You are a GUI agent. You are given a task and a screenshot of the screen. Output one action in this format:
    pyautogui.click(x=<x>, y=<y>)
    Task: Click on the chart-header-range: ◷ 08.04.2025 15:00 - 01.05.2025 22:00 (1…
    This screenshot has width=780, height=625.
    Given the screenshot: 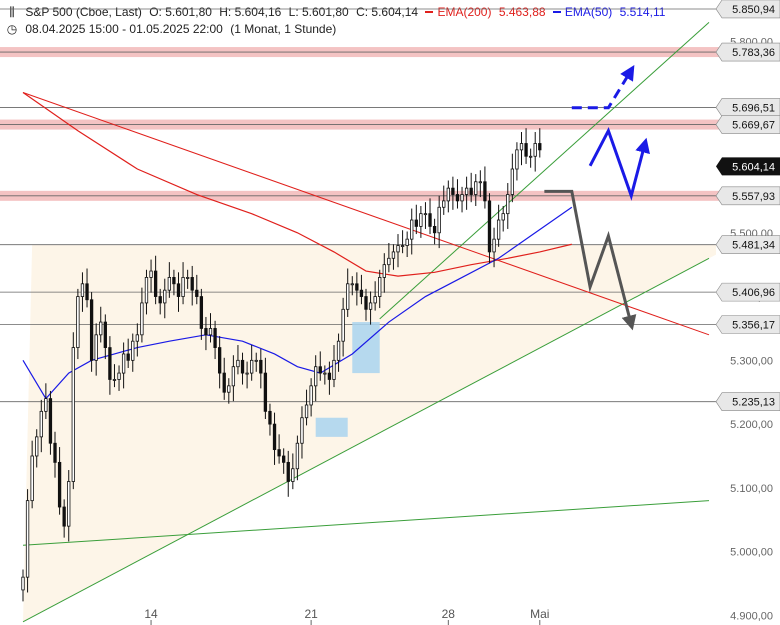 What is the action you would take?
    pyautogui.click(x=173, y=29)
    